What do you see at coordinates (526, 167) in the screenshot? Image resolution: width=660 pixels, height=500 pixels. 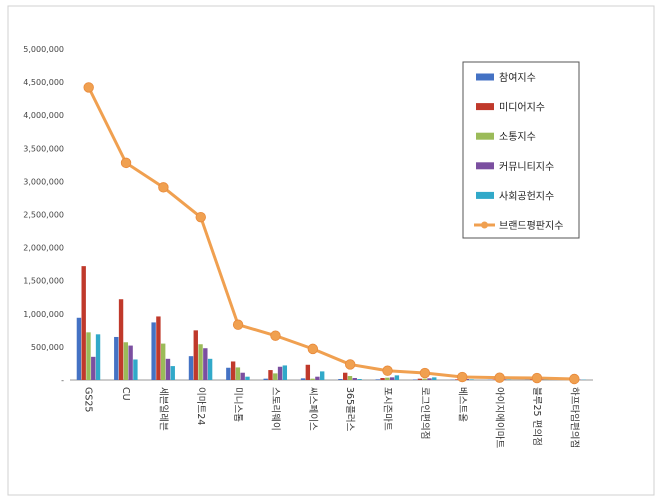 I see `legend-label: 커뮤니티지수` at bounding box center [526, 167].